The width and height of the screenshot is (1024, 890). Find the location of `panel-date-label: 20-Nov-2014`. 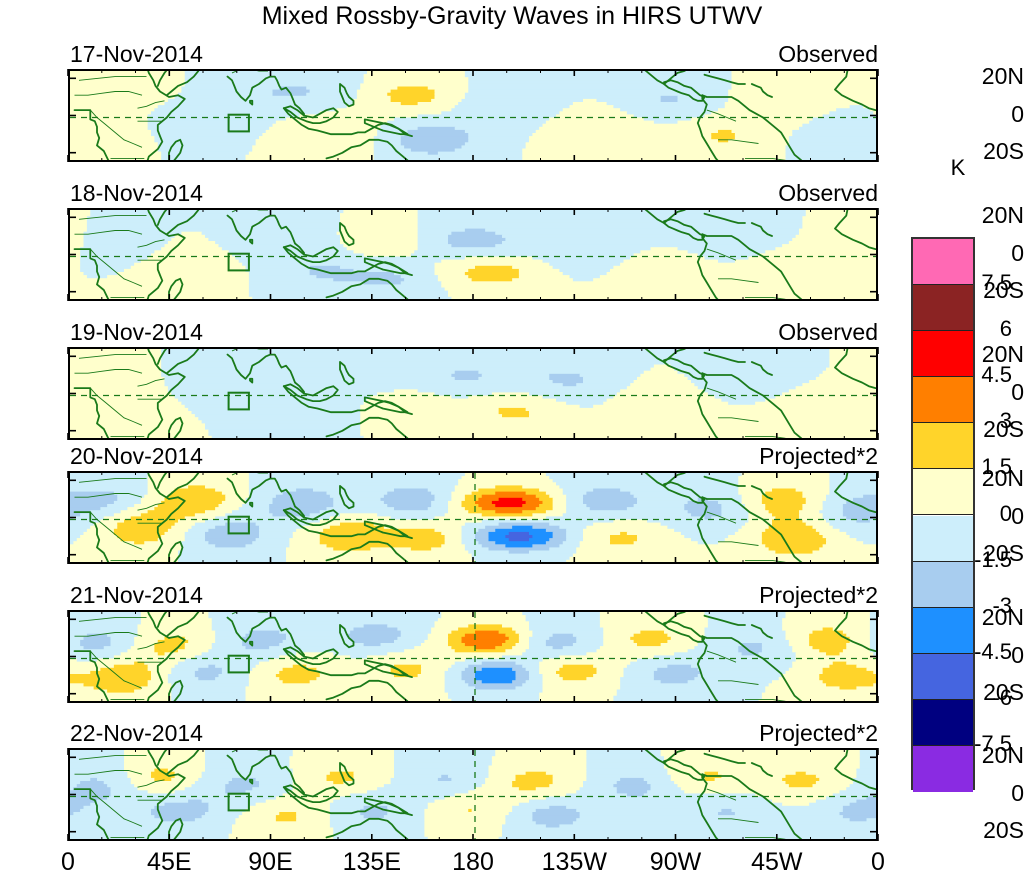

panel-date-label: 20-Nov-2014 is located at coordinates (136, 456).